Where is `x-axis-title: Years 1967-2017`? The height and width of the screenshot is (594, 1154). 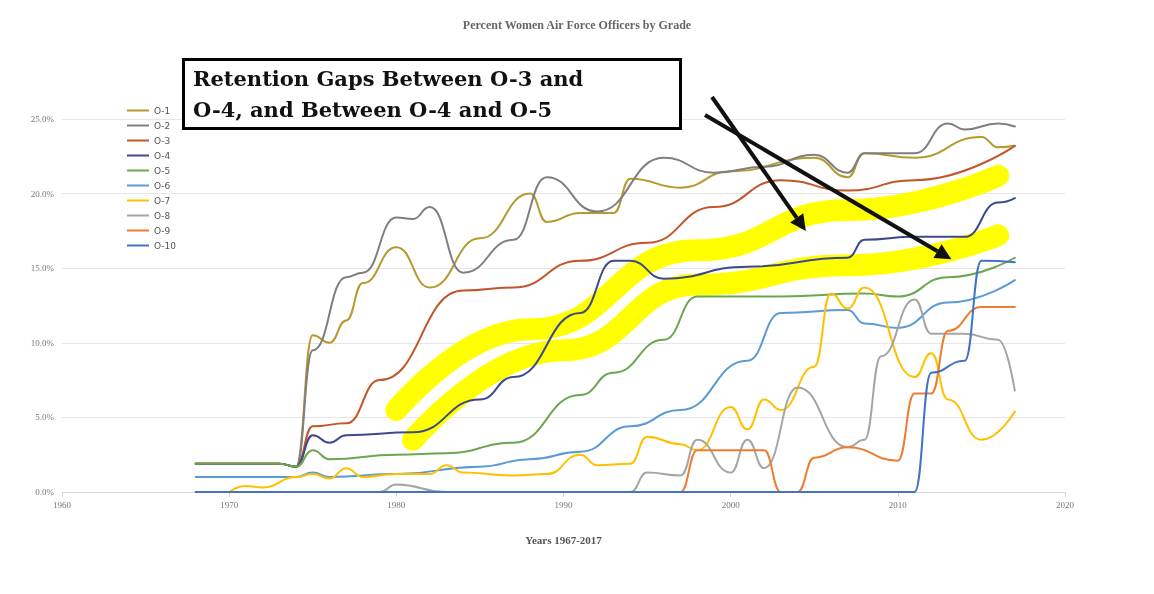
x-axis-title: Years 1967-2017 is located at coordinates (564, 539).